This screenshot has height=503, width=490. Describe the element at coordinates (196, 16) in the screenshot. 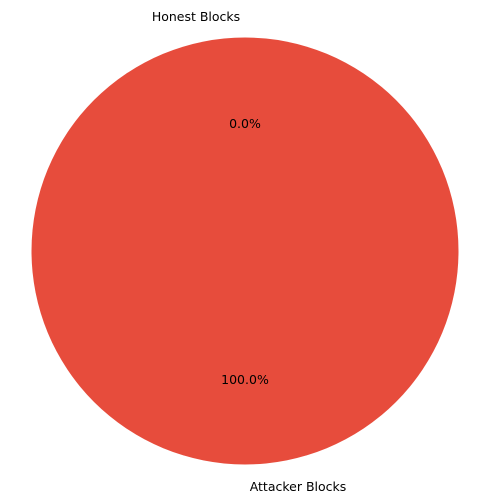

I see `slice-label-honest-blocks: Honest Blocks` at that location.